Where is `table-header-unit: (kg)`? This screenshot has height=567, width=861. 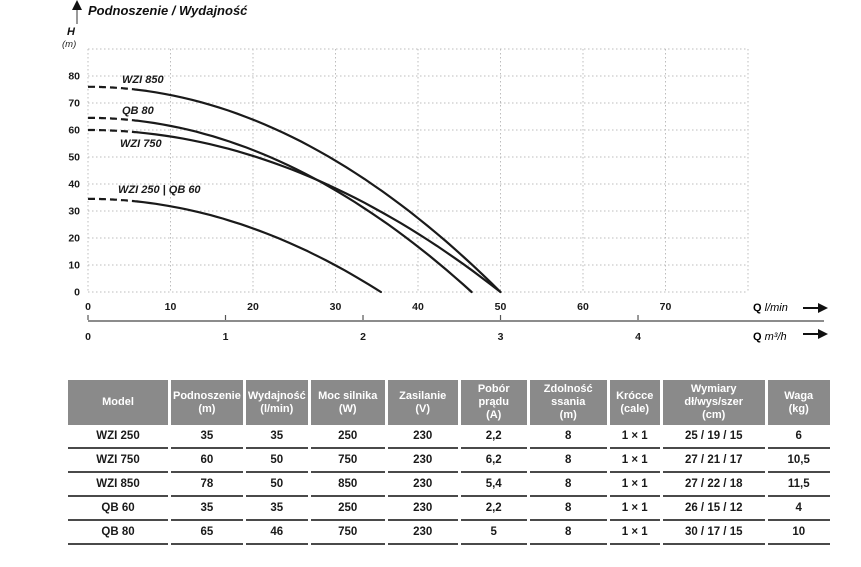 table-header-unit: (kg) is located at coordinates (798, 408).